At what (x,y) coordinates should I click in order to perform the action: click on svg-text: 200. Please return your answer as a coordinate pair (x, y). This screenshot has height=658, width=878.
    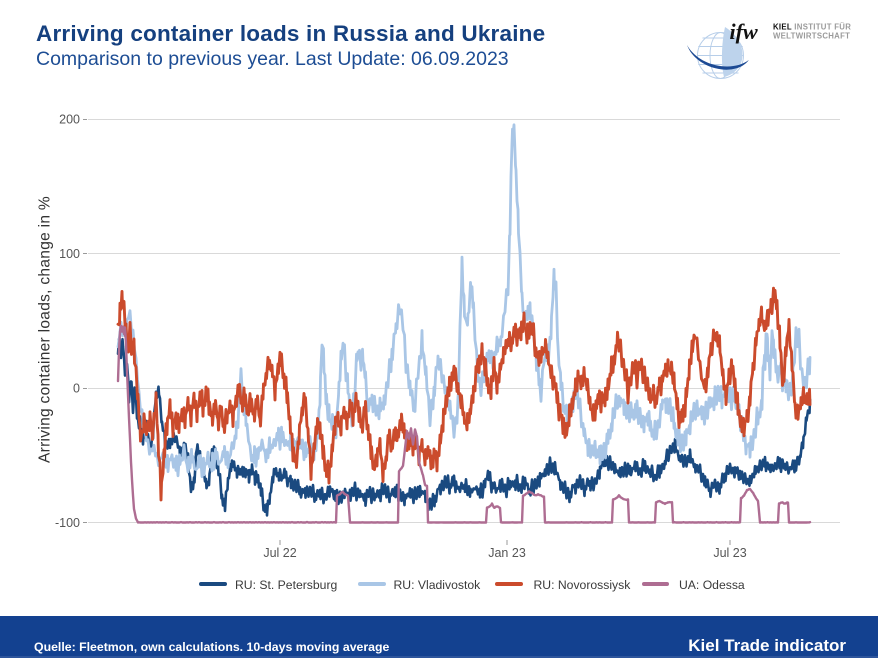
    Looking at the image, I should click on (69, 120).